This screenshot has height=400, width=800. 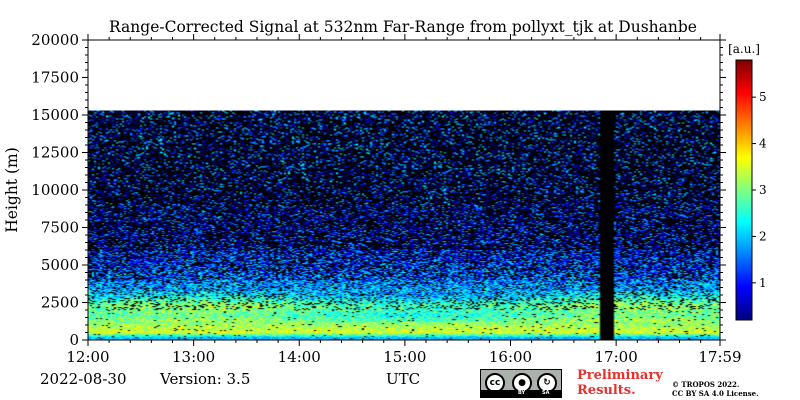 What do you see at coordinates (763, 144) in the screenshot?
I see `colorbar-tick-label: 4` at bounding box center [763, 144].